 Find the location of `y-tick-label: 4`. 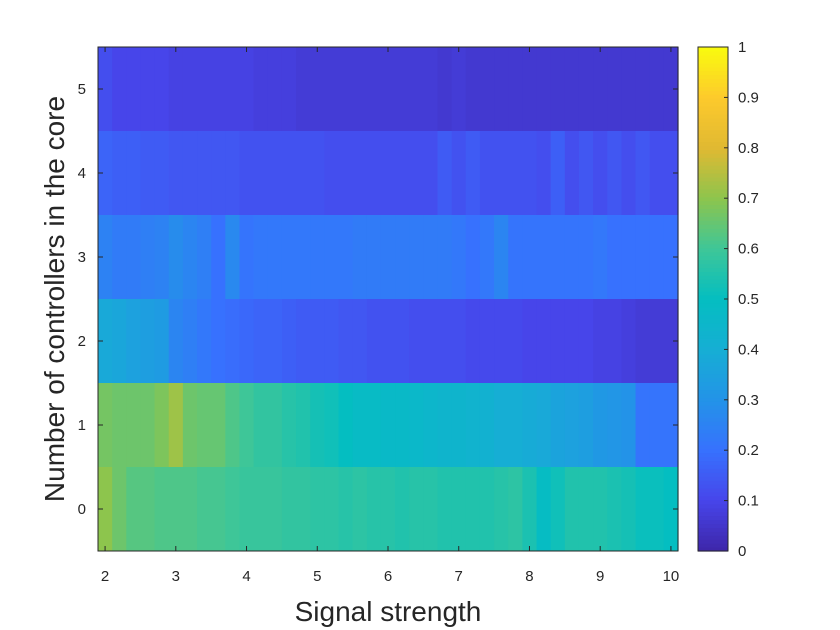

y-tick-label: 4 is located at coordinates (82, 173).